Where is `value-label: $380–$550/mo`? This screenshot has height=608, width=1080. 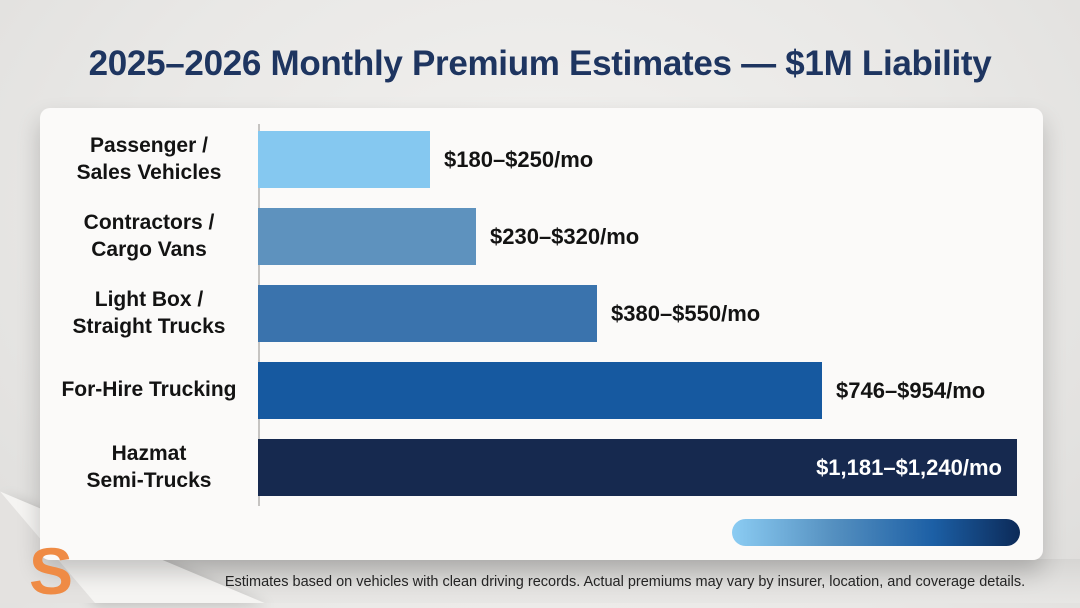
value-label: $380–$550/mo is located at coordinates (686, 313).